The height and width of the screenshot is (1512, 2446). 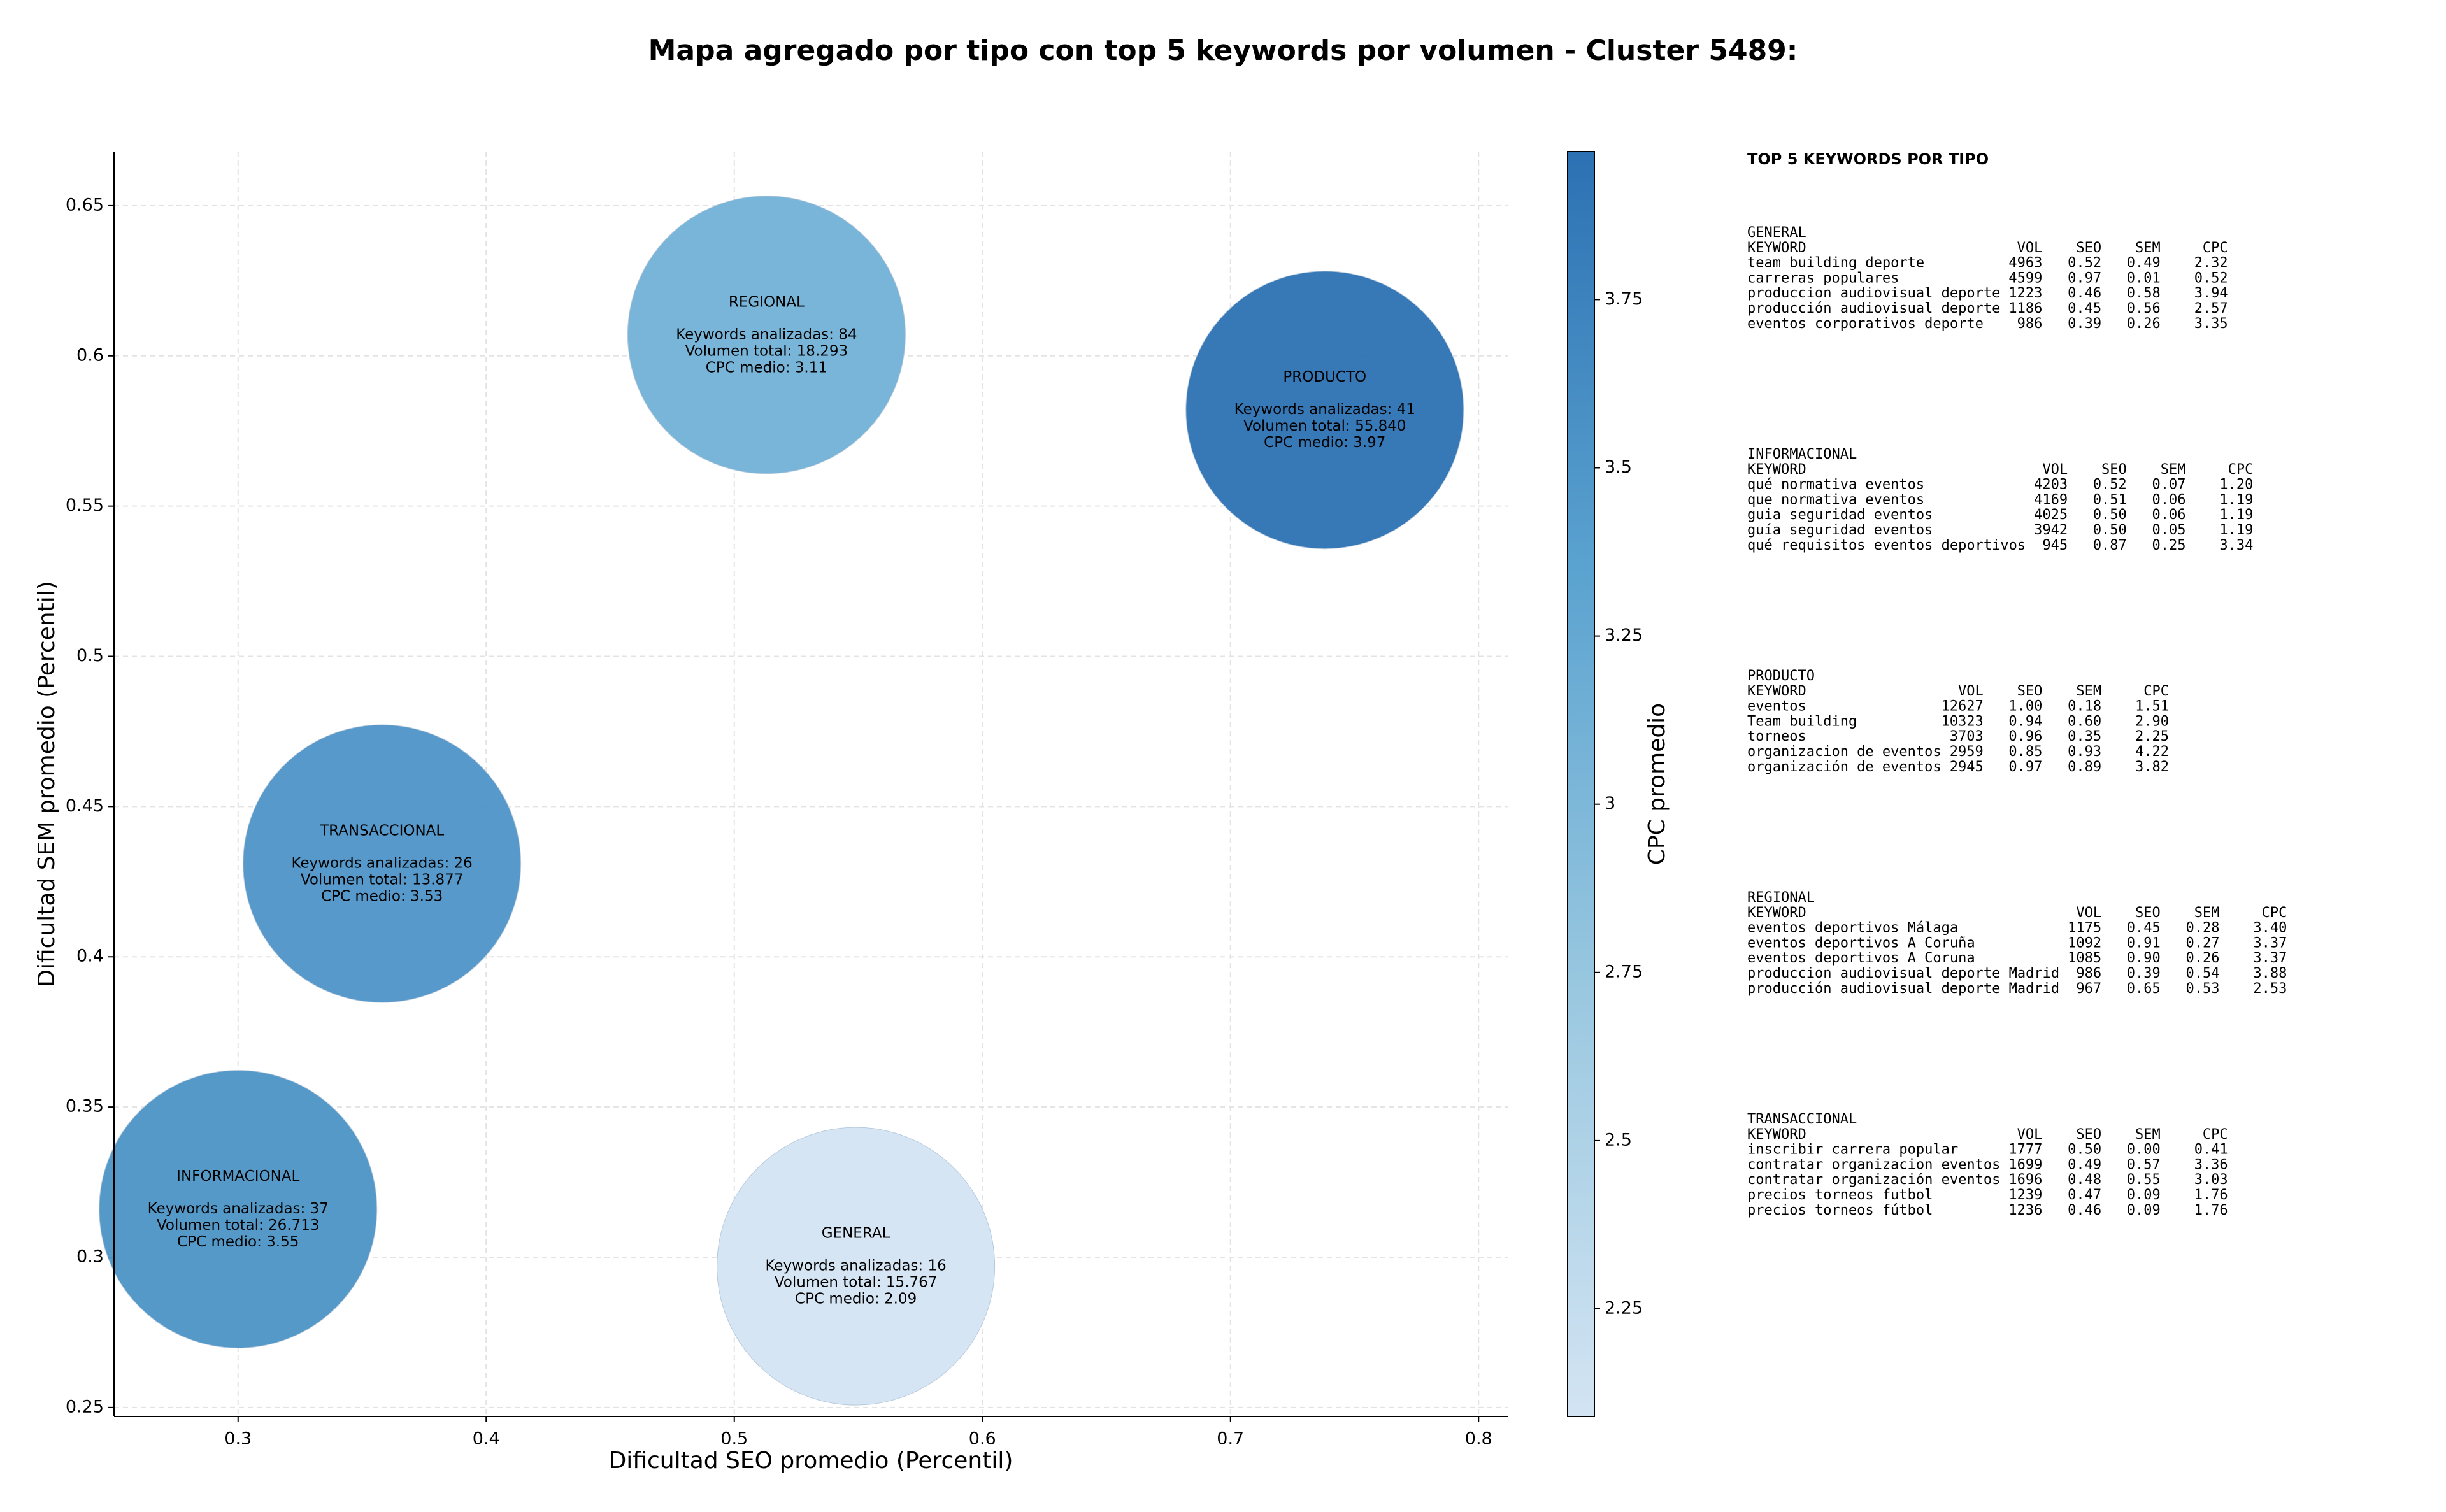 What do you see at coordinates (2025, 293) in the screenshot?
I see `table-cell: 1223` at bounding box center [2025, 293].